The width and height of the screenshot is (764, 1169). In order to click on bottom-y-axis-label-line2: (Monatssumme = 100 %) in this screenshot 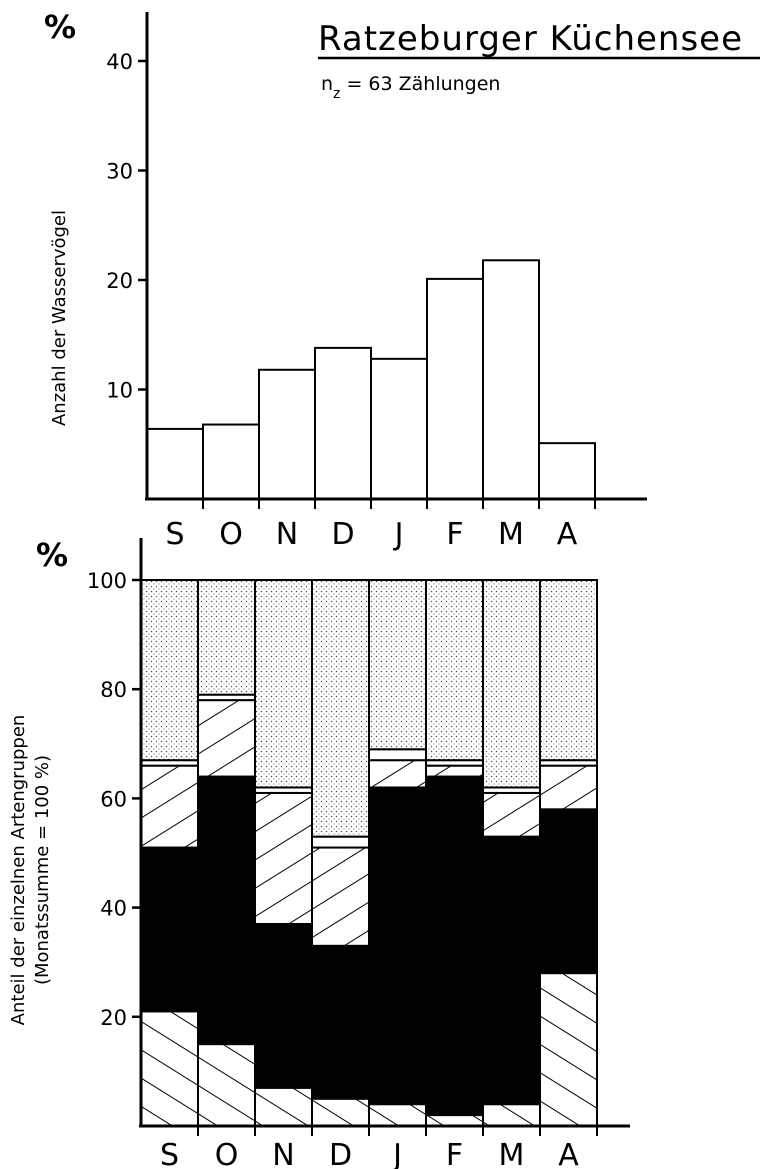, I will do `click(42, 870)`.